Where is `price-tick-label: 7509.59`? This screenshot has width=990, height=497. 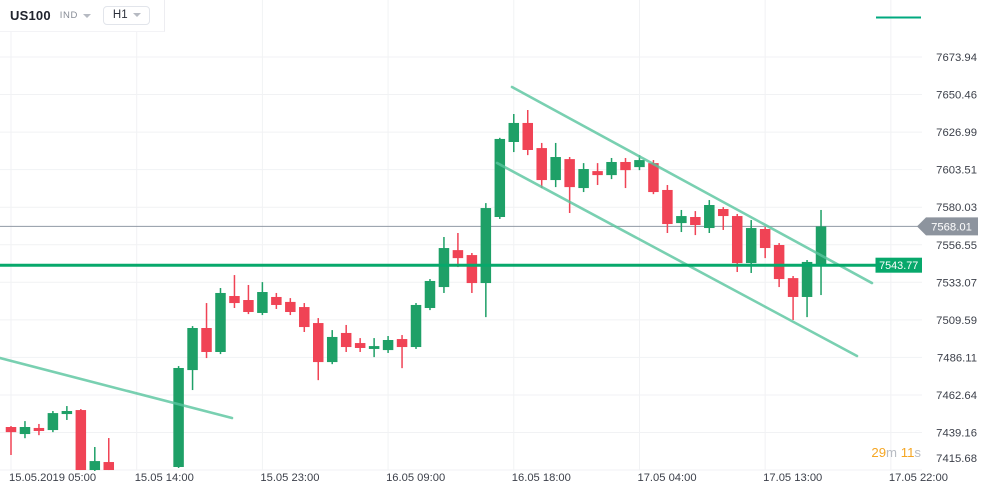
price-tick-label: 7509.59 is located at coordinates (956, 321).